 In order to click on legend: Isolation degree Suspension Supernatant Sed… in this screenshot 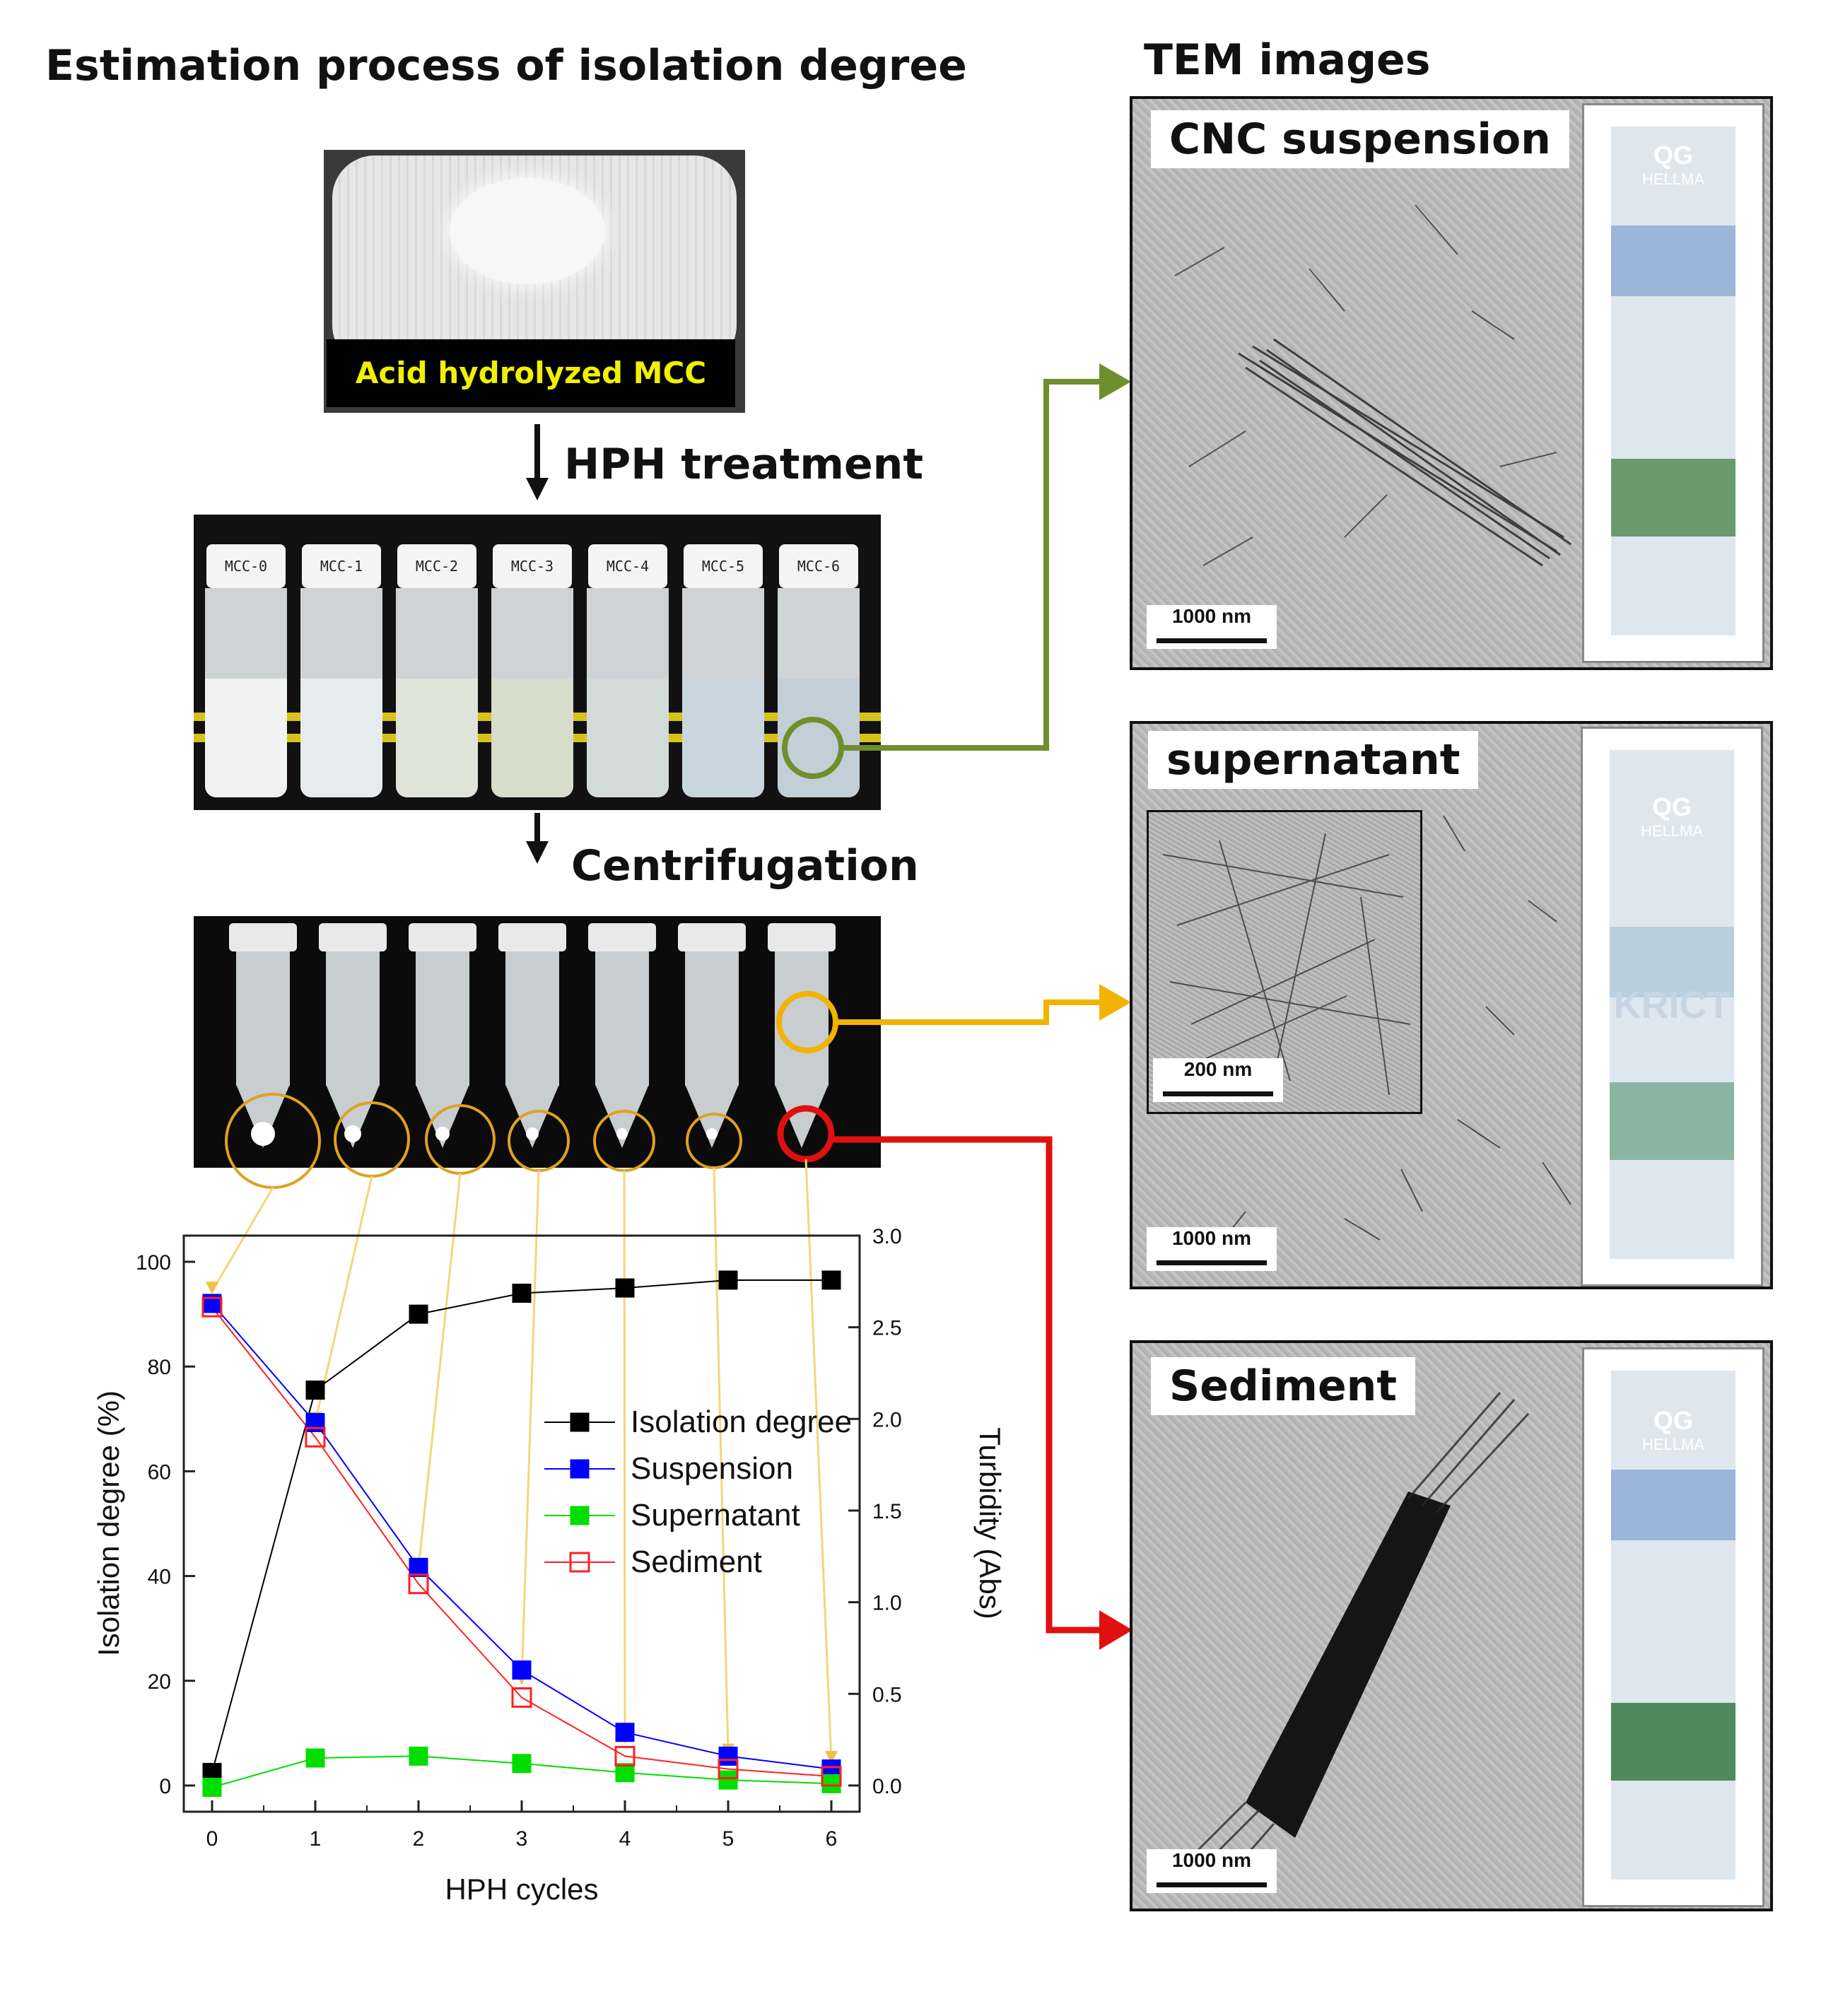, I will do `click(698, 1492)`.